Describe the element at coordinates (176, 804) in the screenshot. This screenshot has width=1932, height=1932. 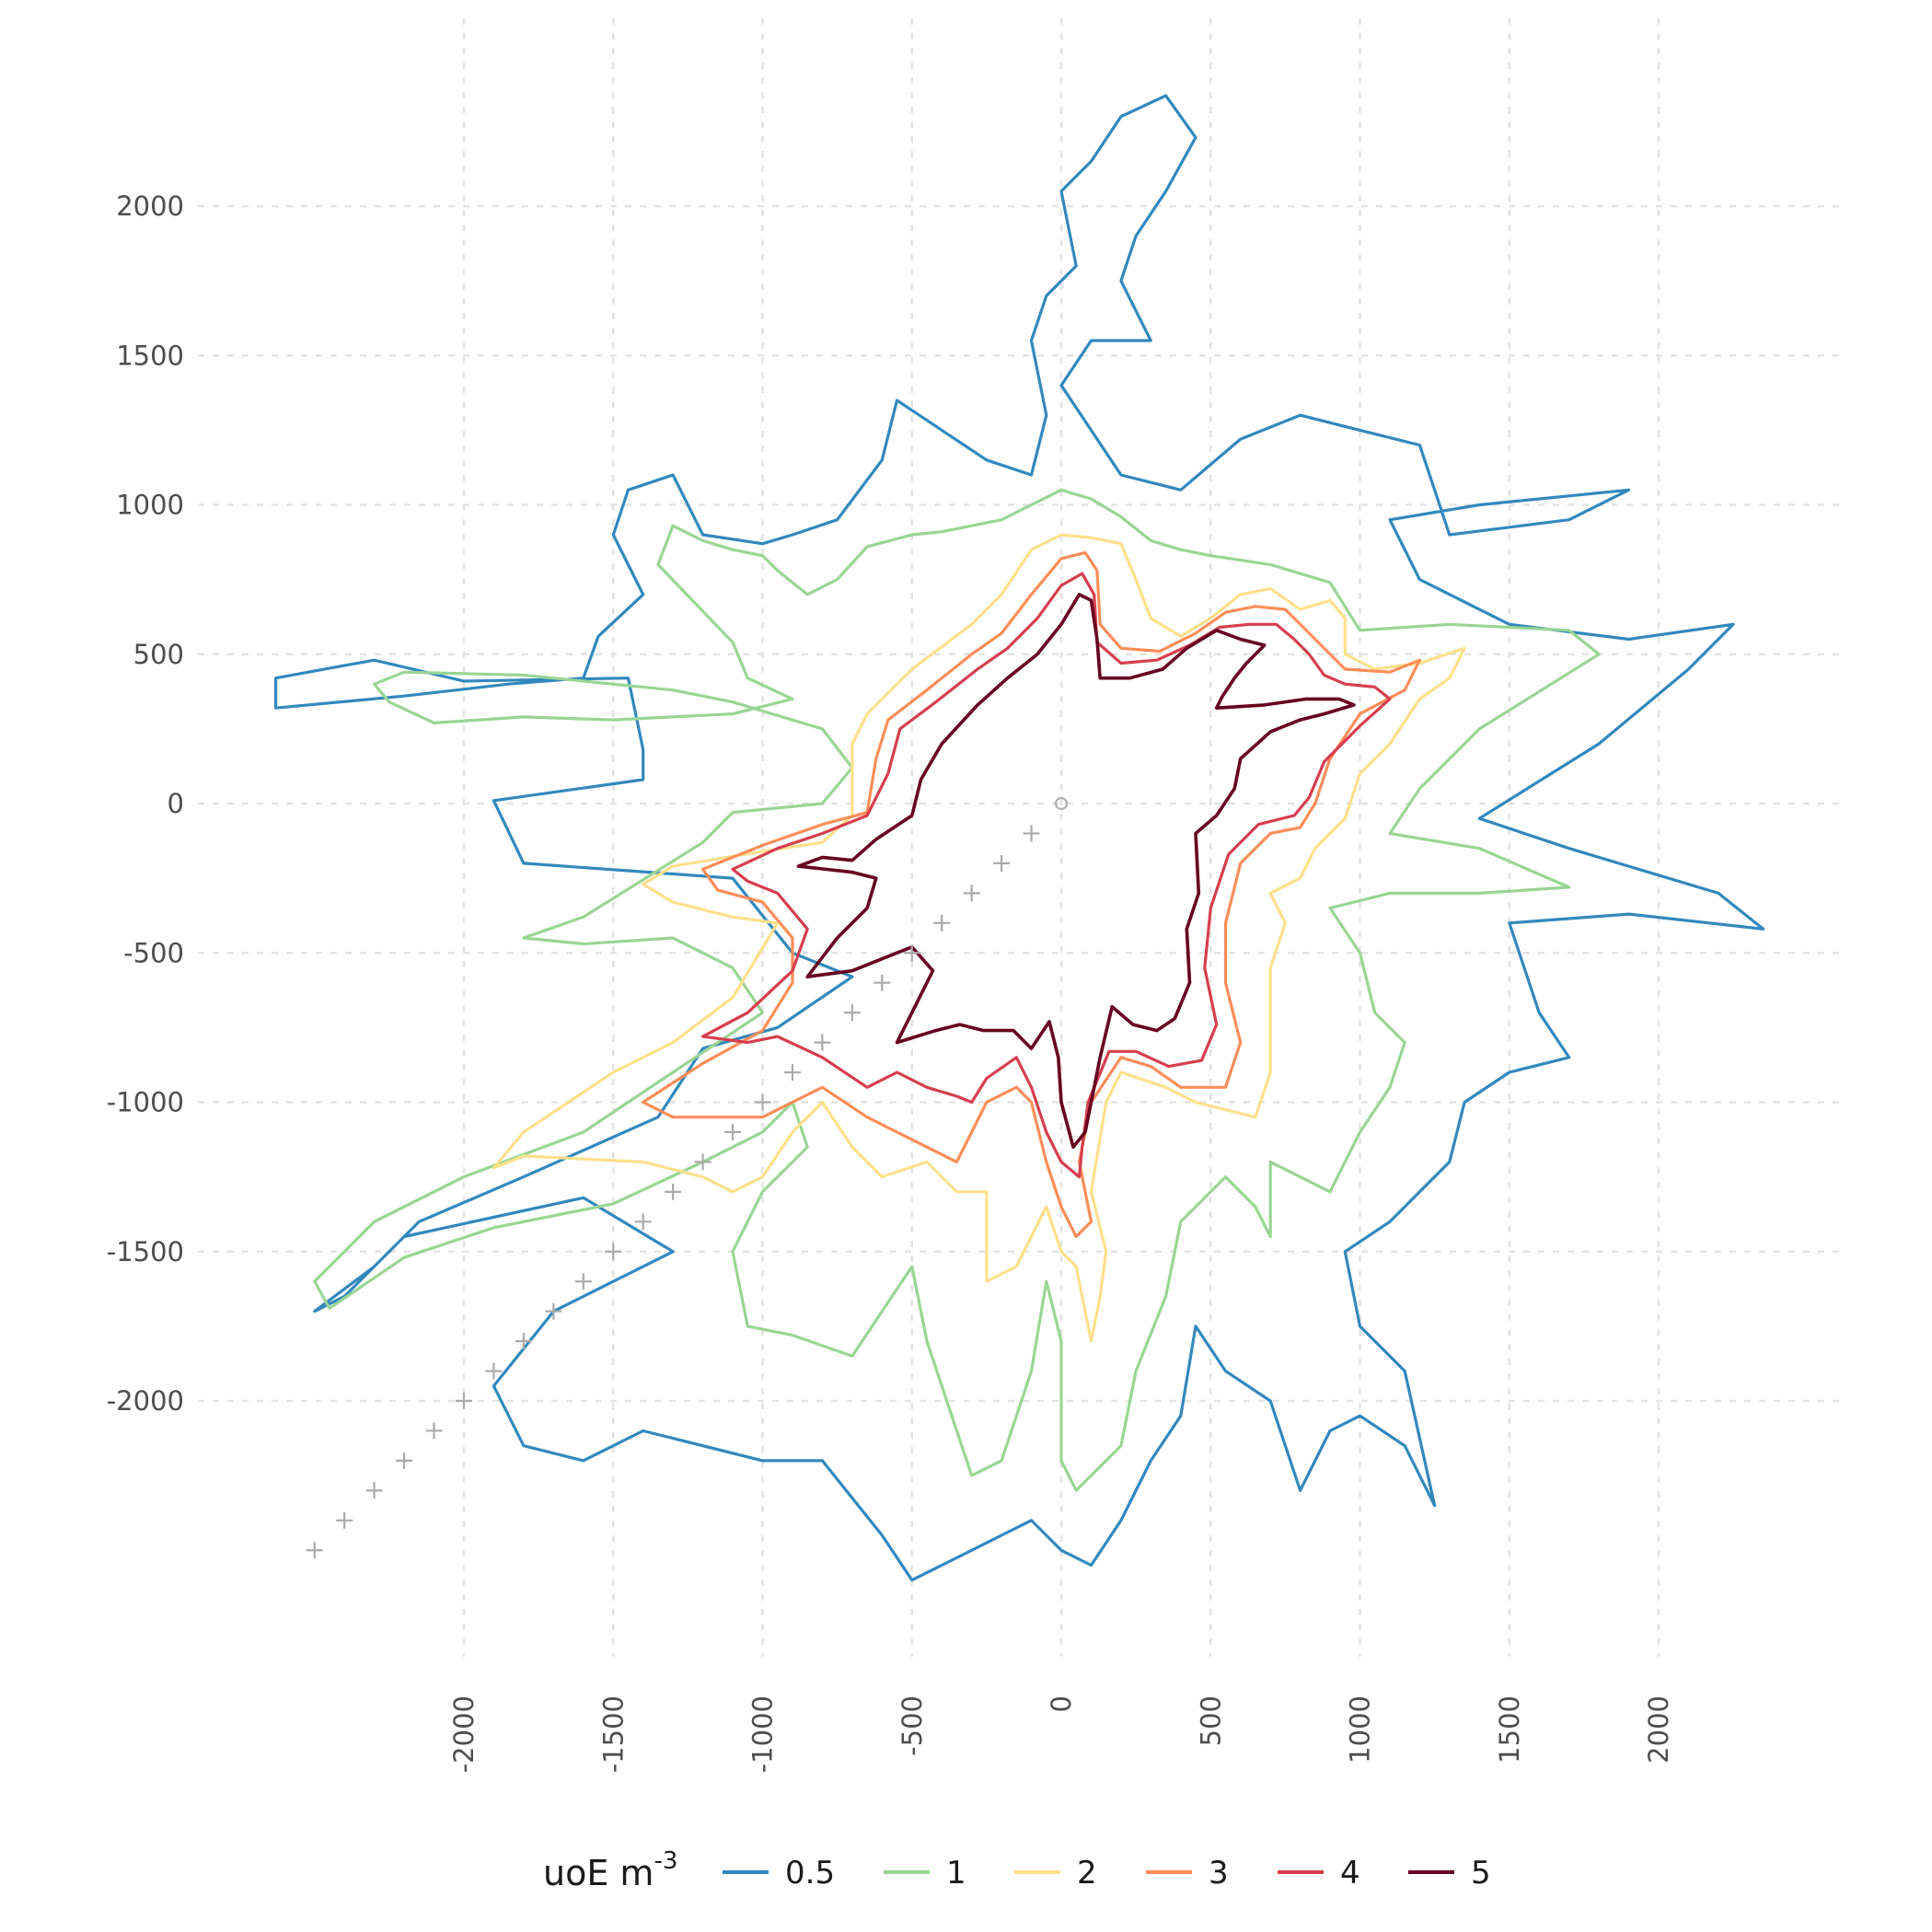
I see `y-tick-label: 0` at that location.